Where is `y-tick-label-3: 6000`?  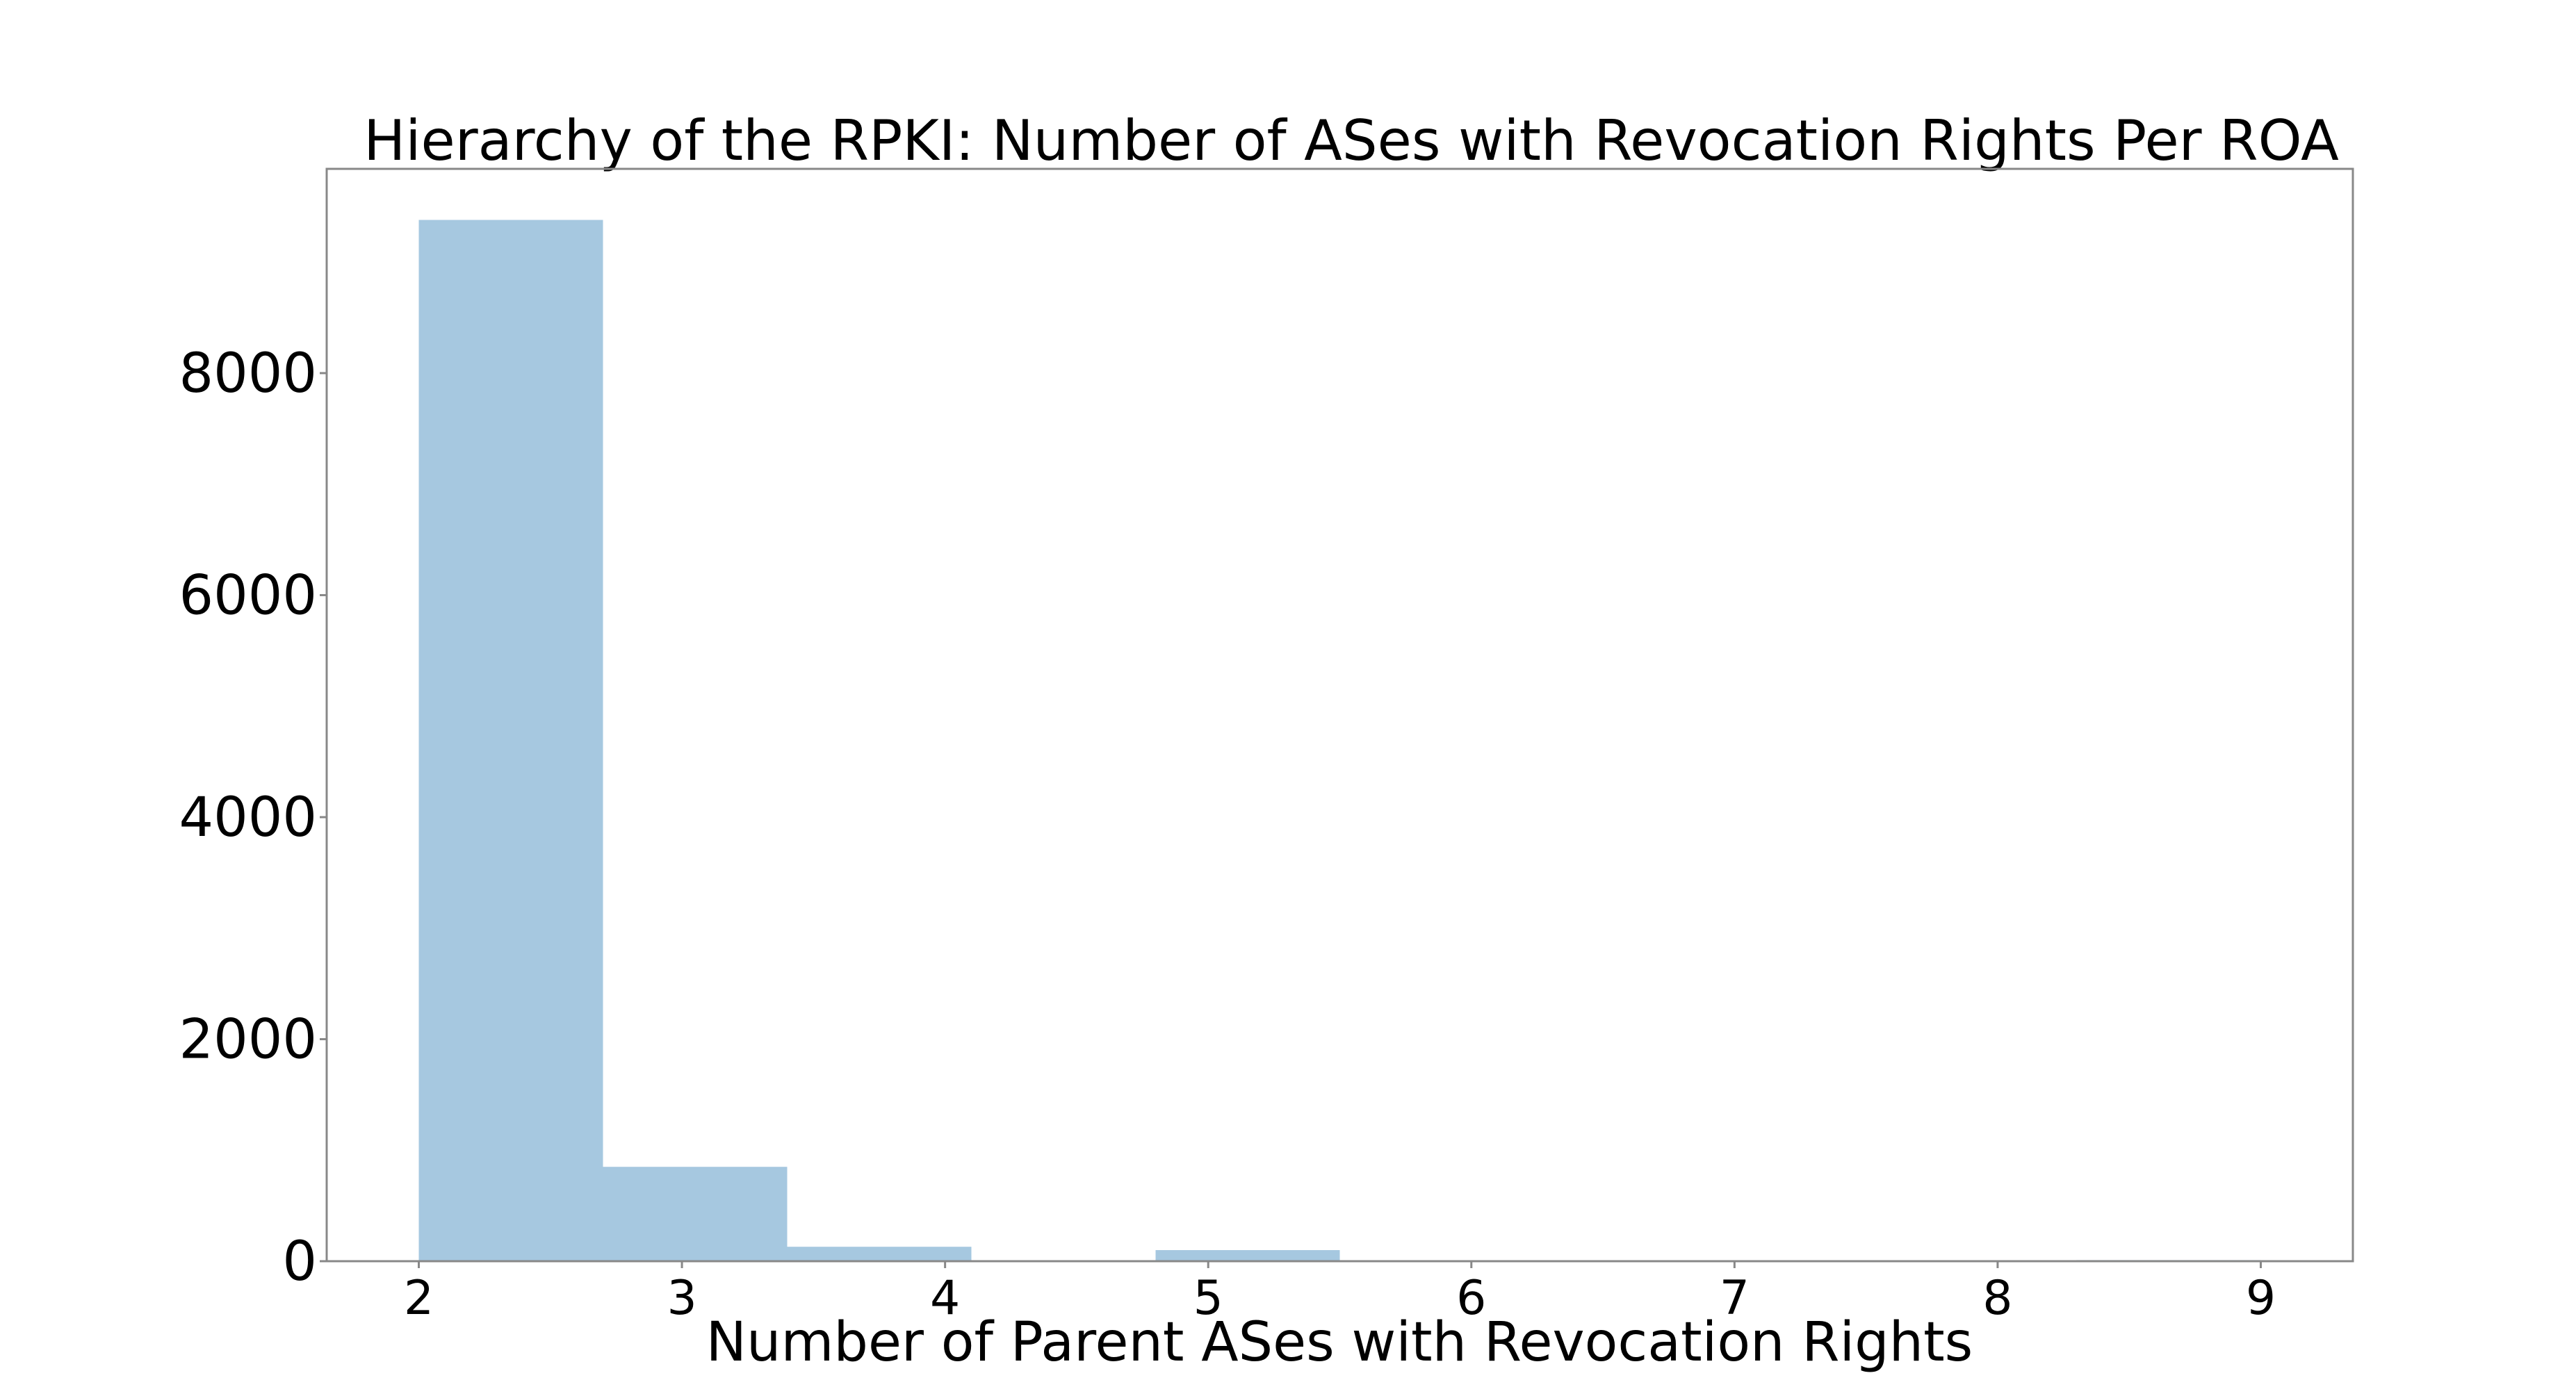 y-tick-label-3: 6000 is located at coordinates (248, 595).